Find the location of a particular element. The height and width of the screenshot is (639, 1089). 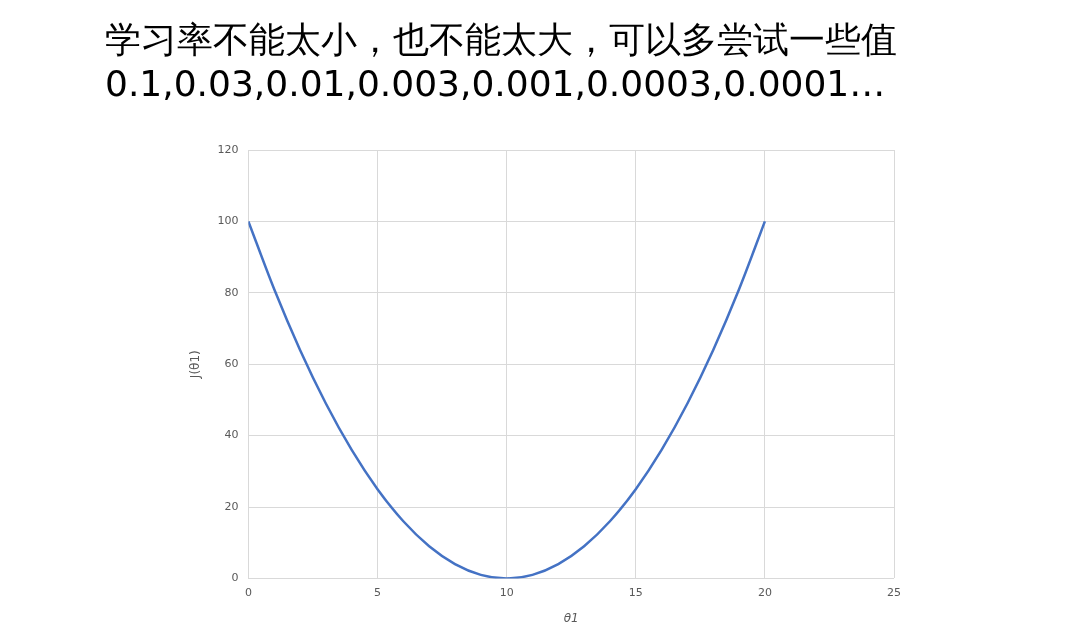

y-tick-label: 60 is located at coordinates (231, 364).